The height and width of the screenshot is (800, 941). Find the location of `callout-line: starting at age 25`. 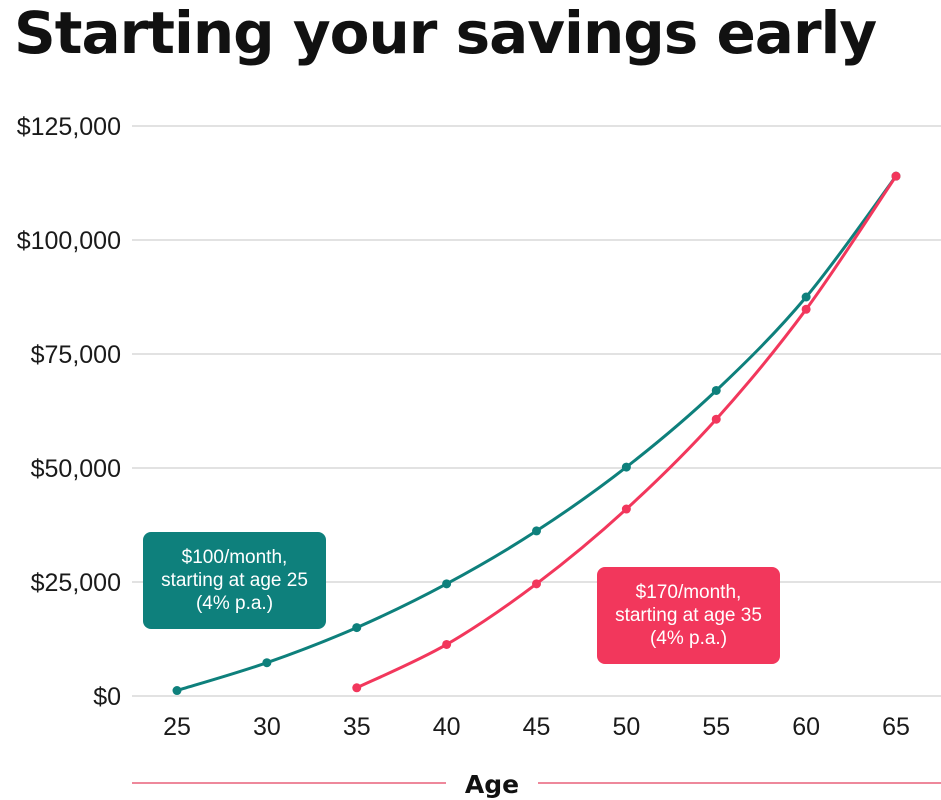

callout-line: starting at age 25 is located at coordinates (234, 580).